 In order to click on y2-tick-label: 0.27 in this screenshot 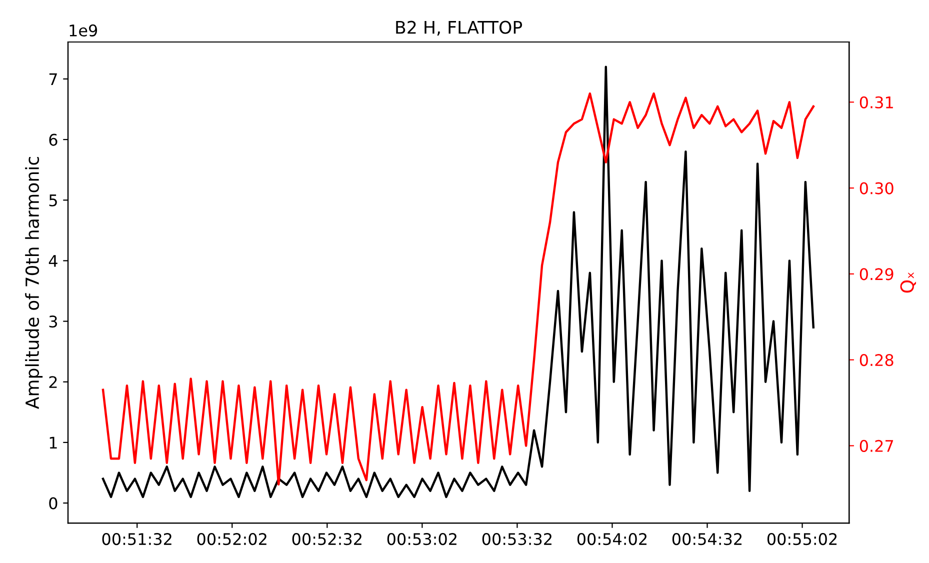, I will do `click(877, 446)`.